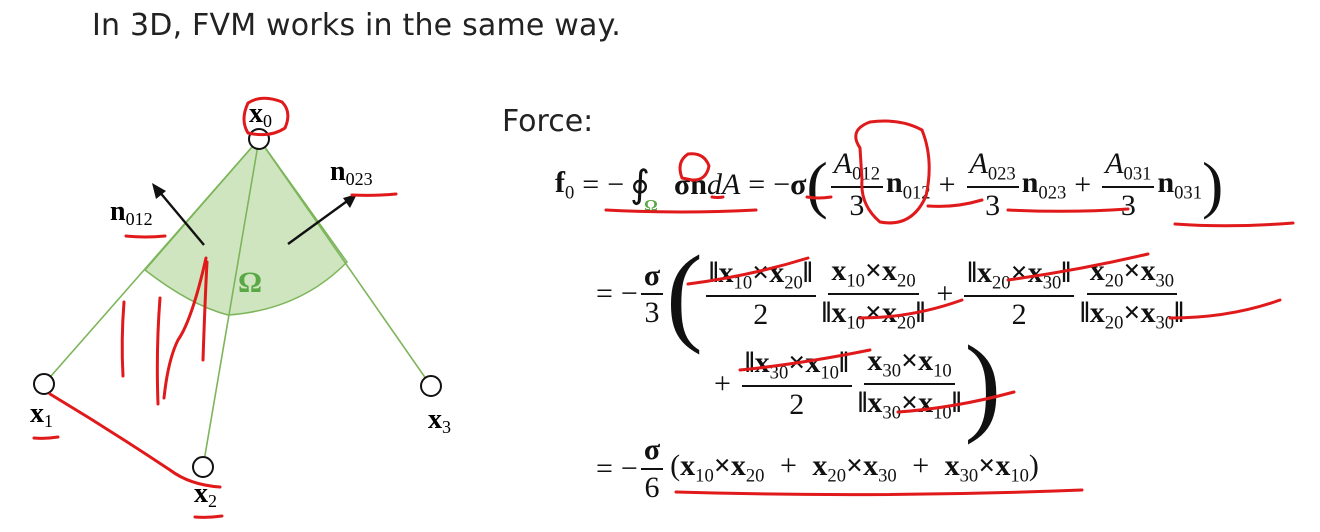 This screenshot has height=532, width=1320. What do you see at coordinates (259, 139) in the screenshot?
I see `vertex-x0` at bounding box center [259, 139].